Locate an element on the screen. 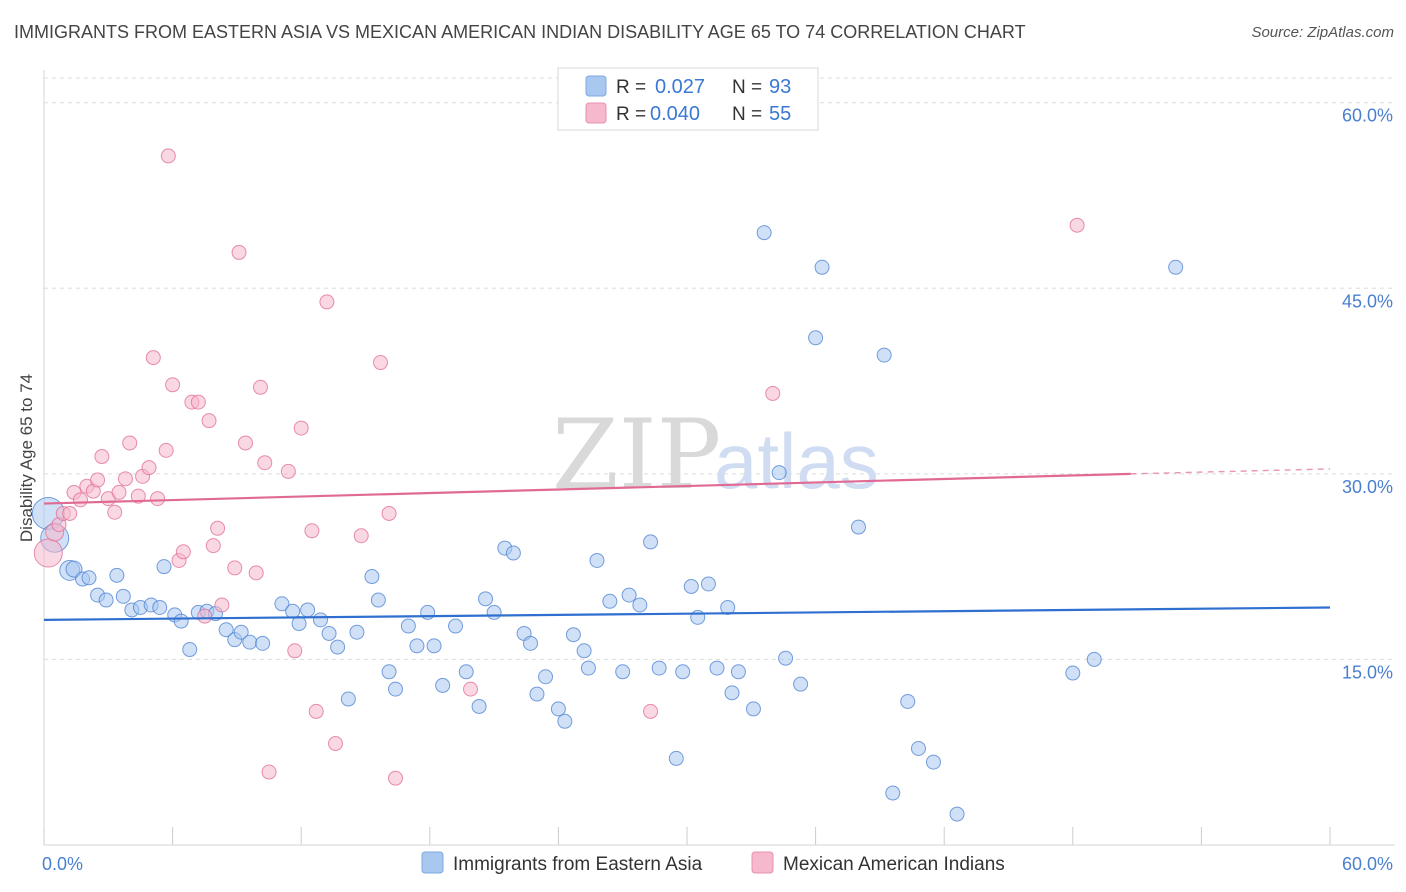 This screenshot has width=1406, height=892. legend-label-mexican-american-indians: Mexican American Indians is located at coordinates (894, 864).